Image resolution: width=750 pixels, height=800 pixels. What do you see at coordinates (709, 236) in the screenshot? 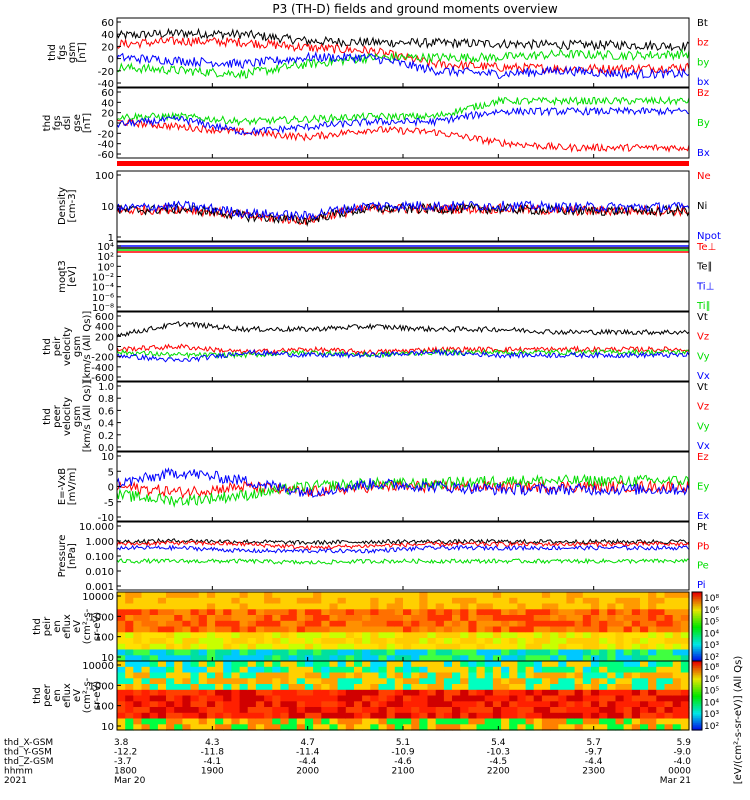
I see `legend-Npot: Npot` at bounding box center [709, 236].